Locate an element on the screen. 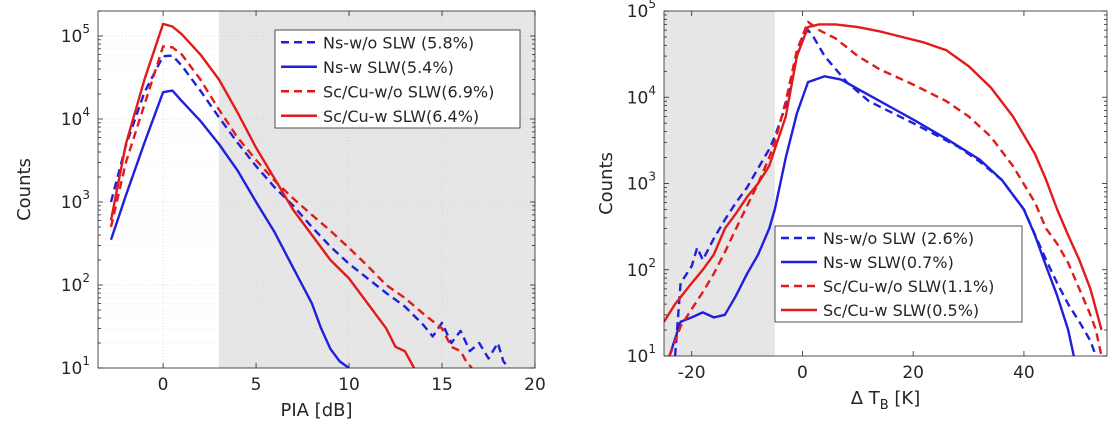 This screenshot has width=1109, height=421. legend-label-2: Sc/Cu-w/o SLW(1.1%) is located at coordinates (908, 286).